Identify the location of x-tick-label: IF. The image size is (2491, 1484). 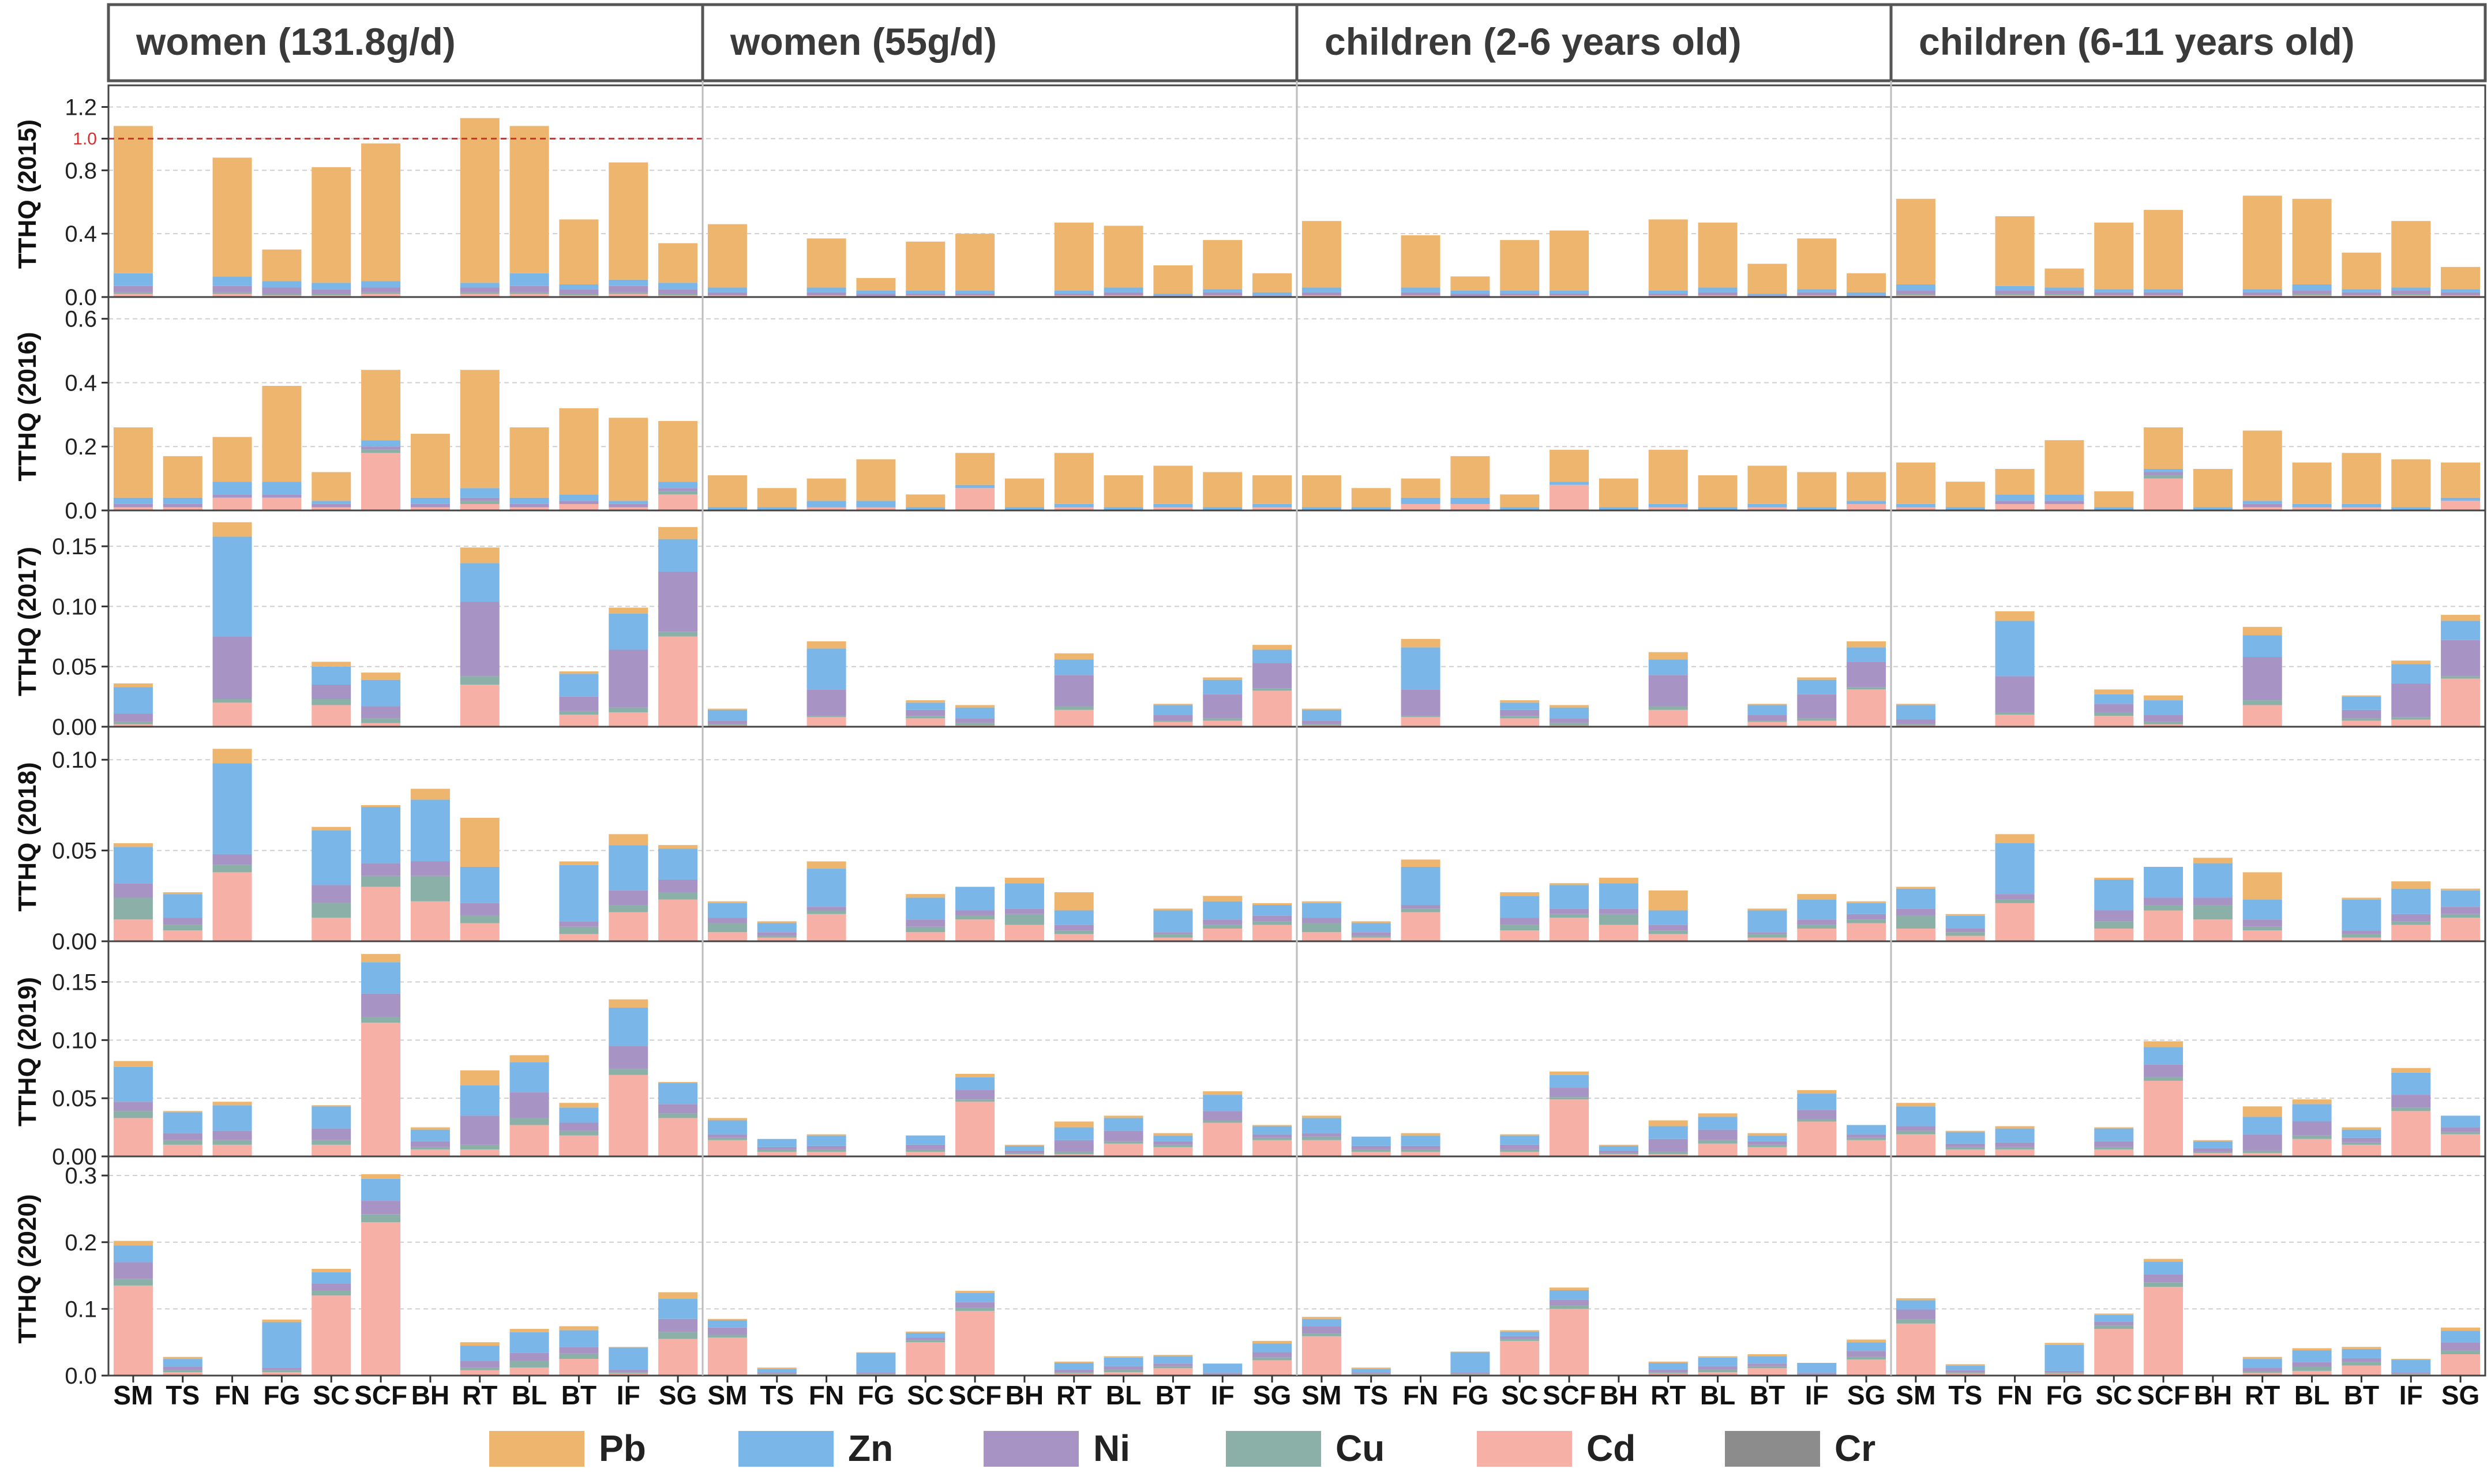
(1817, 1395).